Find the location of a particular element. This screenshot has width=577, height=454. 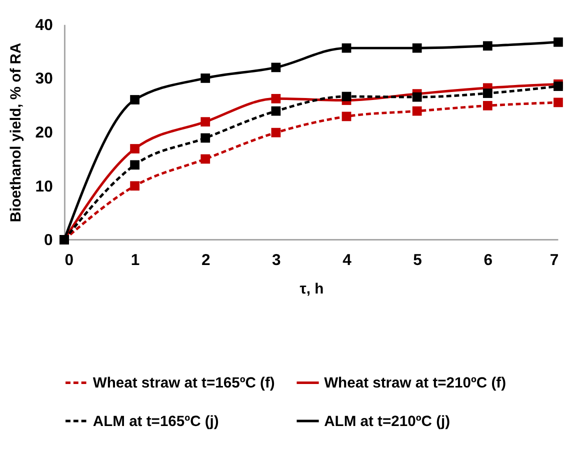

x-tick-label: 7 is located at coordinates (554, 260).